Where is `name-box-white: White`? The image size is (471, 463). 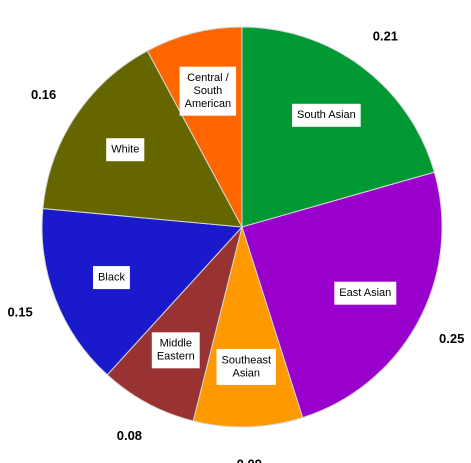
name-box-white: White is located at coordinates (125, 150).